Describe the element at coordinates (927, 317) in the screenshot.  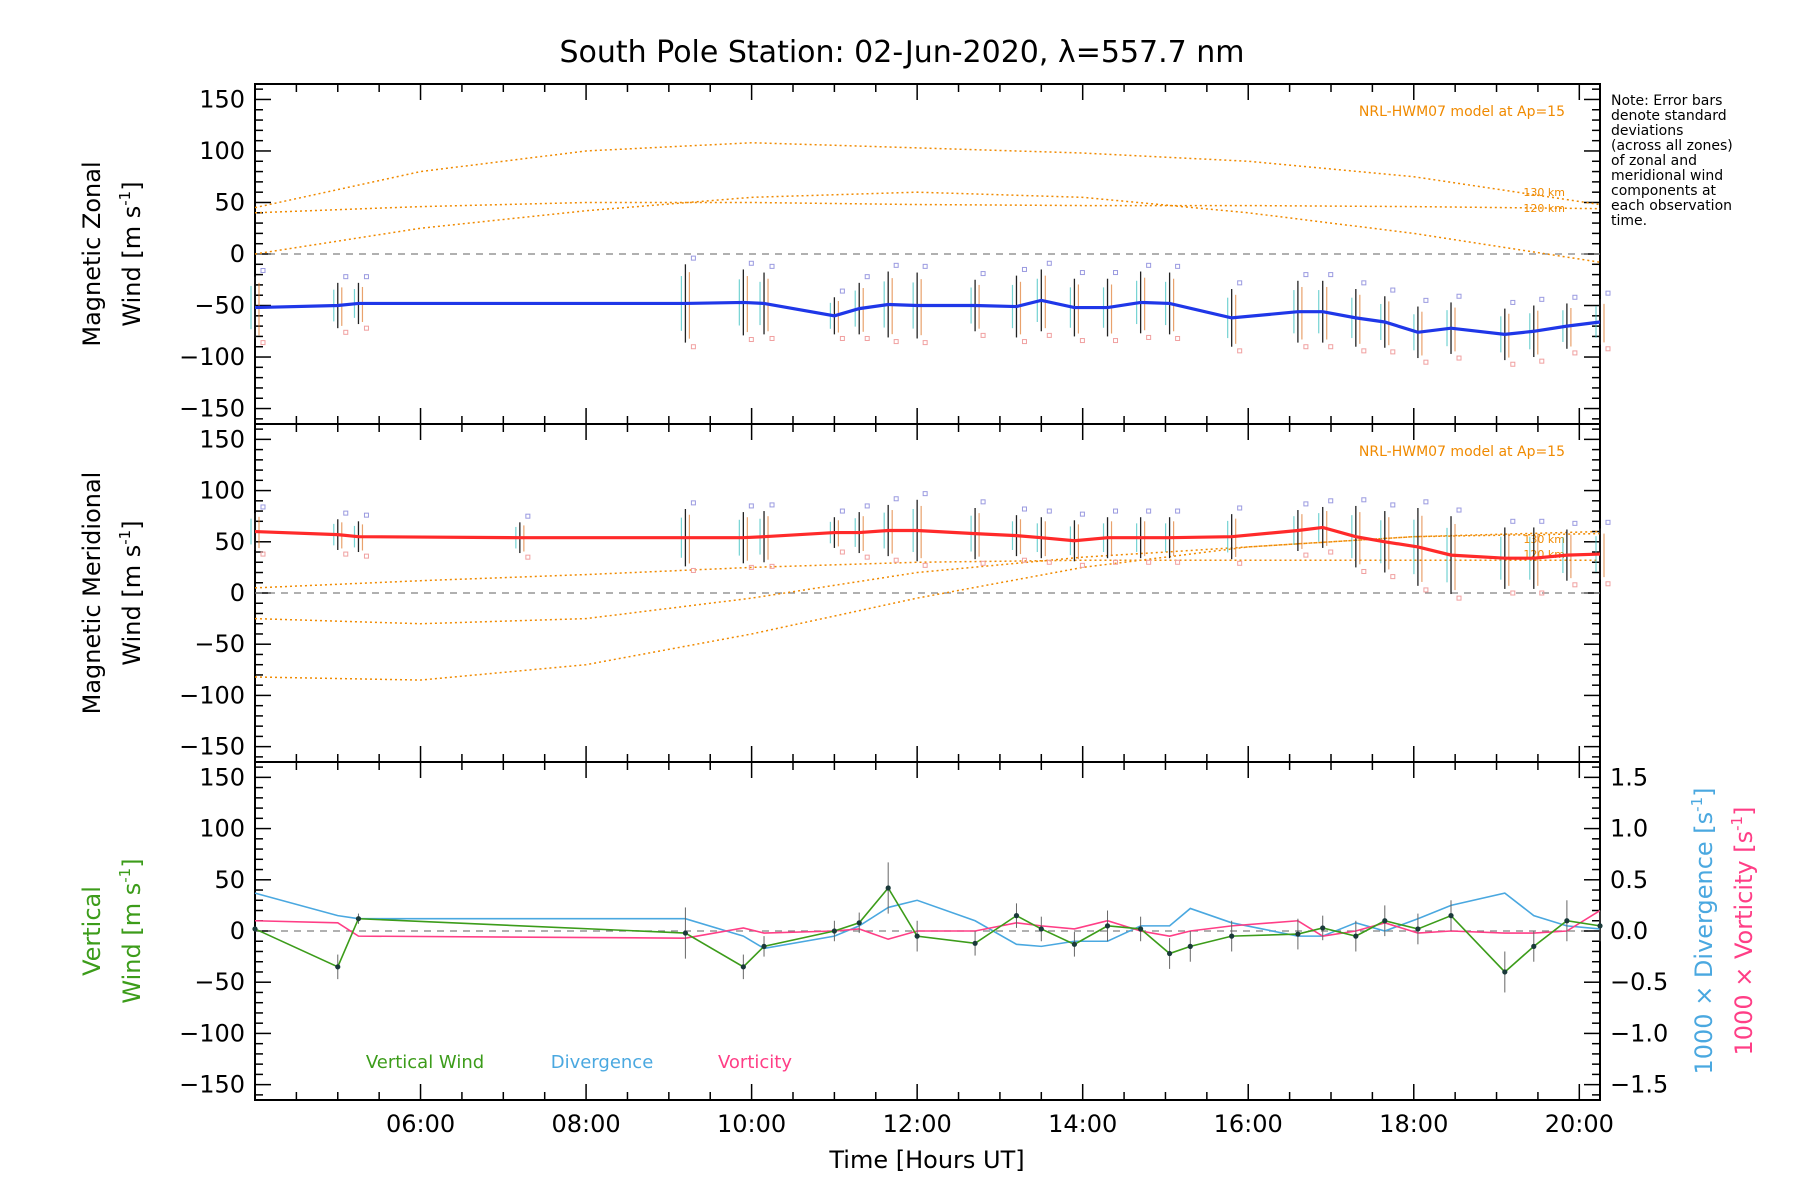
I see `zonal-wind-line` at that location.